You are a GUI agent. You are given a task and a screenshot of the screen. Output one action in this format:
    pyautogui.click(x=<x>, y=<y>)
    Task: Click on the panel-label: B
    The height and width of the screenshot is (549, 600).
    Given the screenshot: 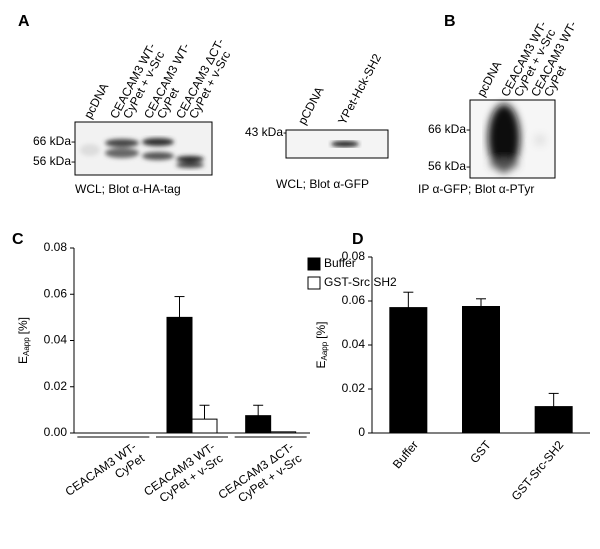 What is the action you would take?
    pyautogui.click(x=450, y=21)
    